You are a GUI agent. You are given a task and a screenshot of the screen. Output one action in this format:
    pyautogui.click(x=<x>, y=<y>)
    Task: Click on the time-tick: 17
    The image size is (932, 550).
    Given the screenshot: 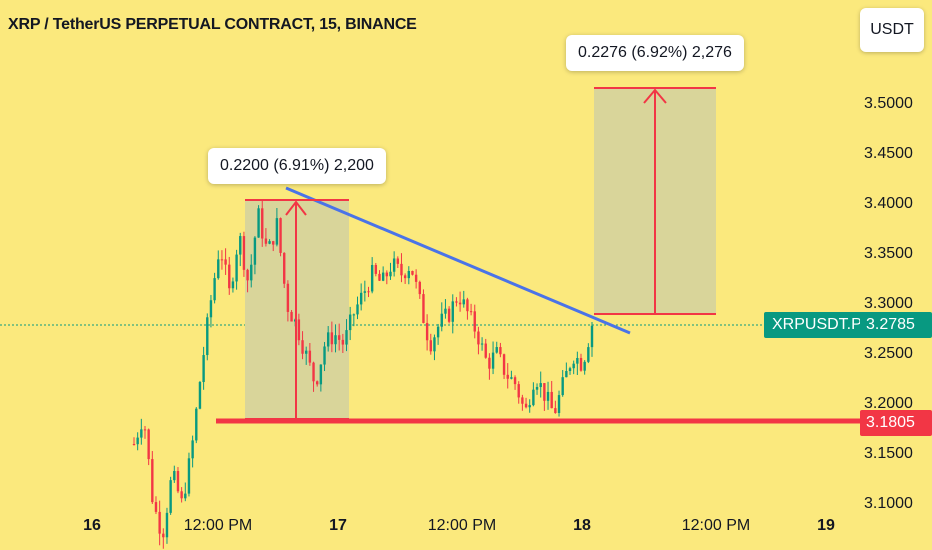 What is the action you would take?
    pyautogui.click(x=338, y=525)
    